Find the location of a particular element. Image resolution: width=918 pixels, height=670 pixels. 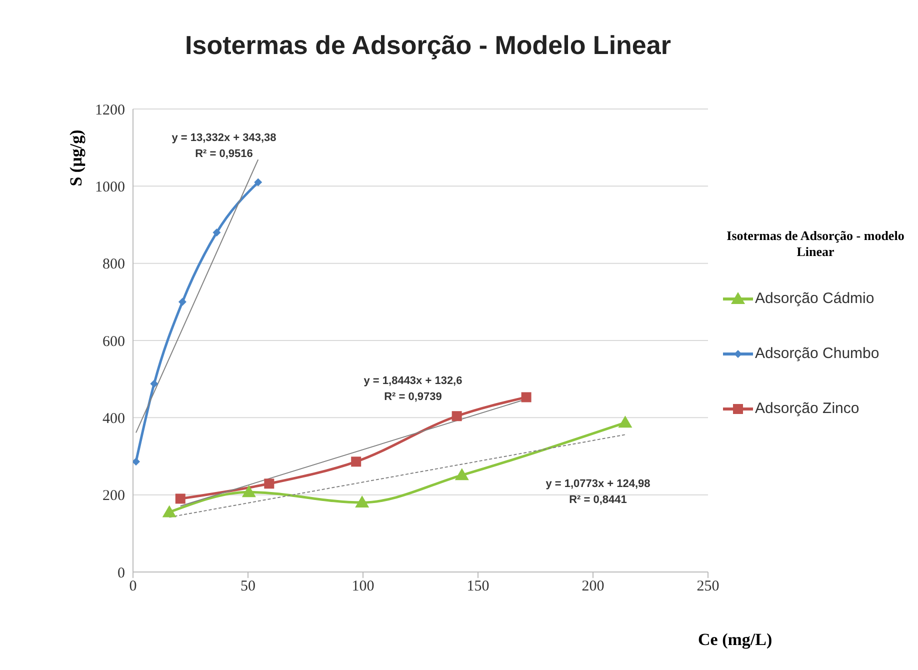

x-tick-label: 200 is located at coordinates (593, 586).